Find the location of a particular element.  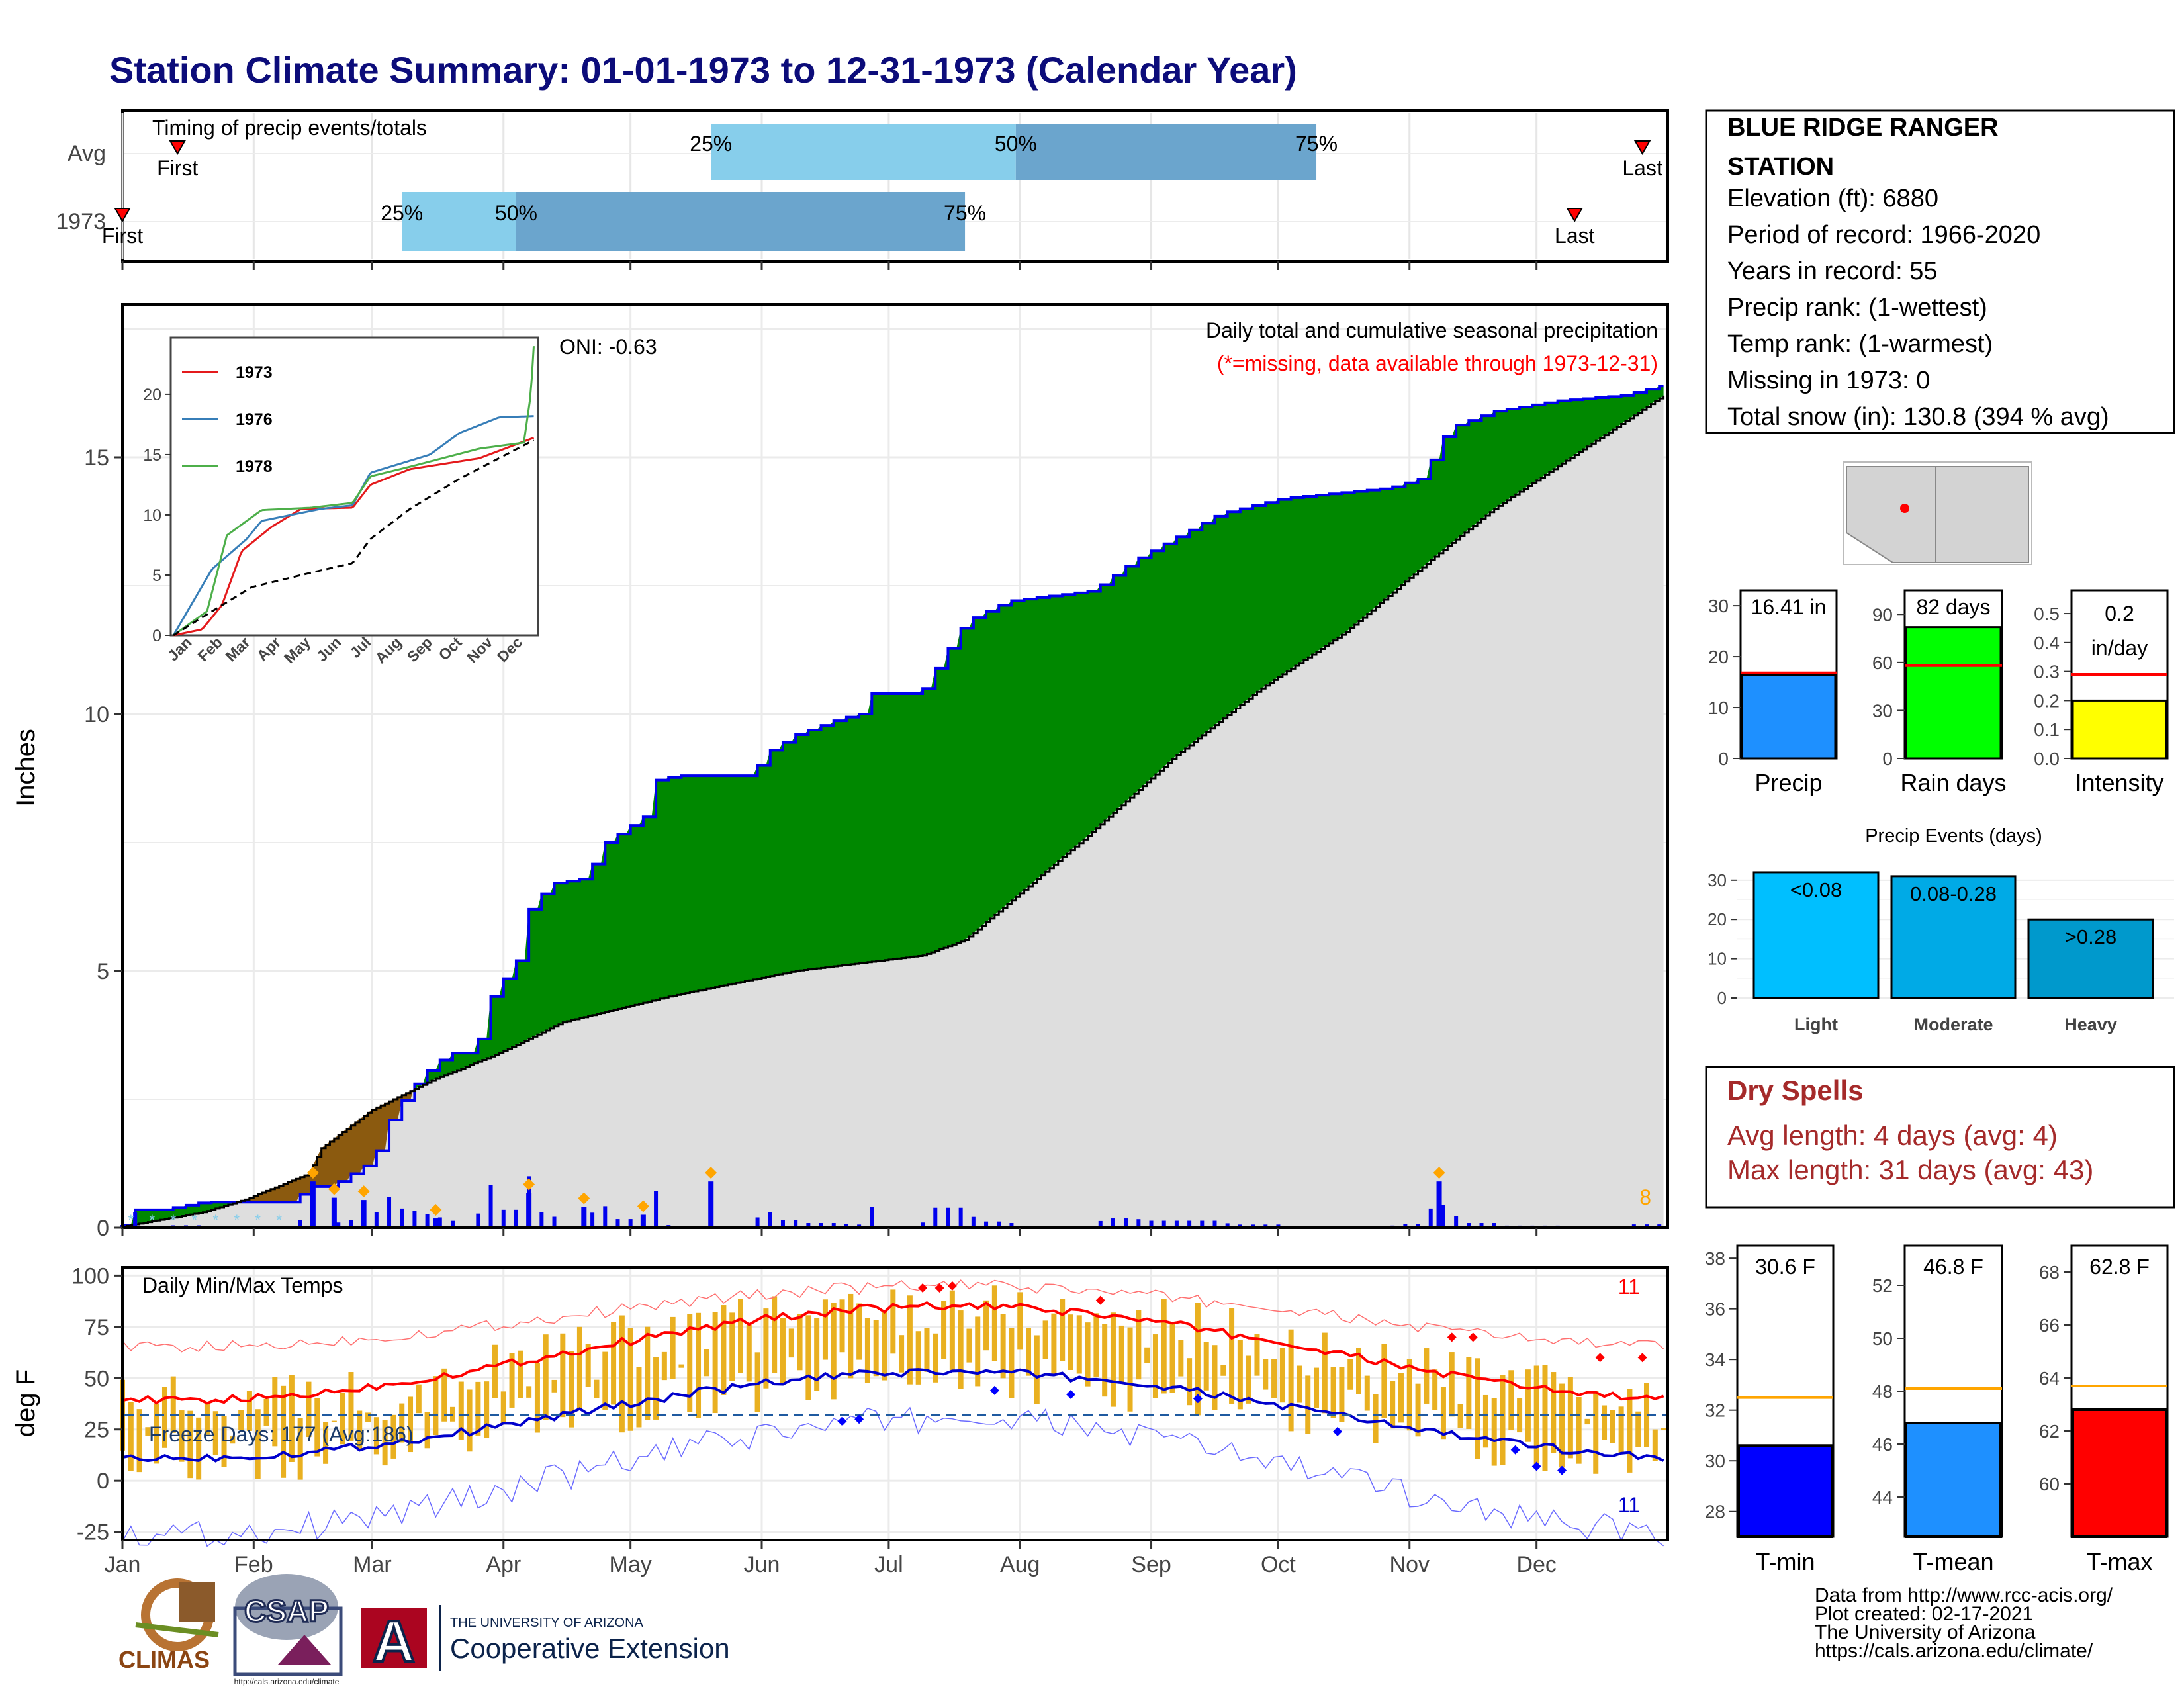

inset-line-1976 is located at coordinates (353, 525).